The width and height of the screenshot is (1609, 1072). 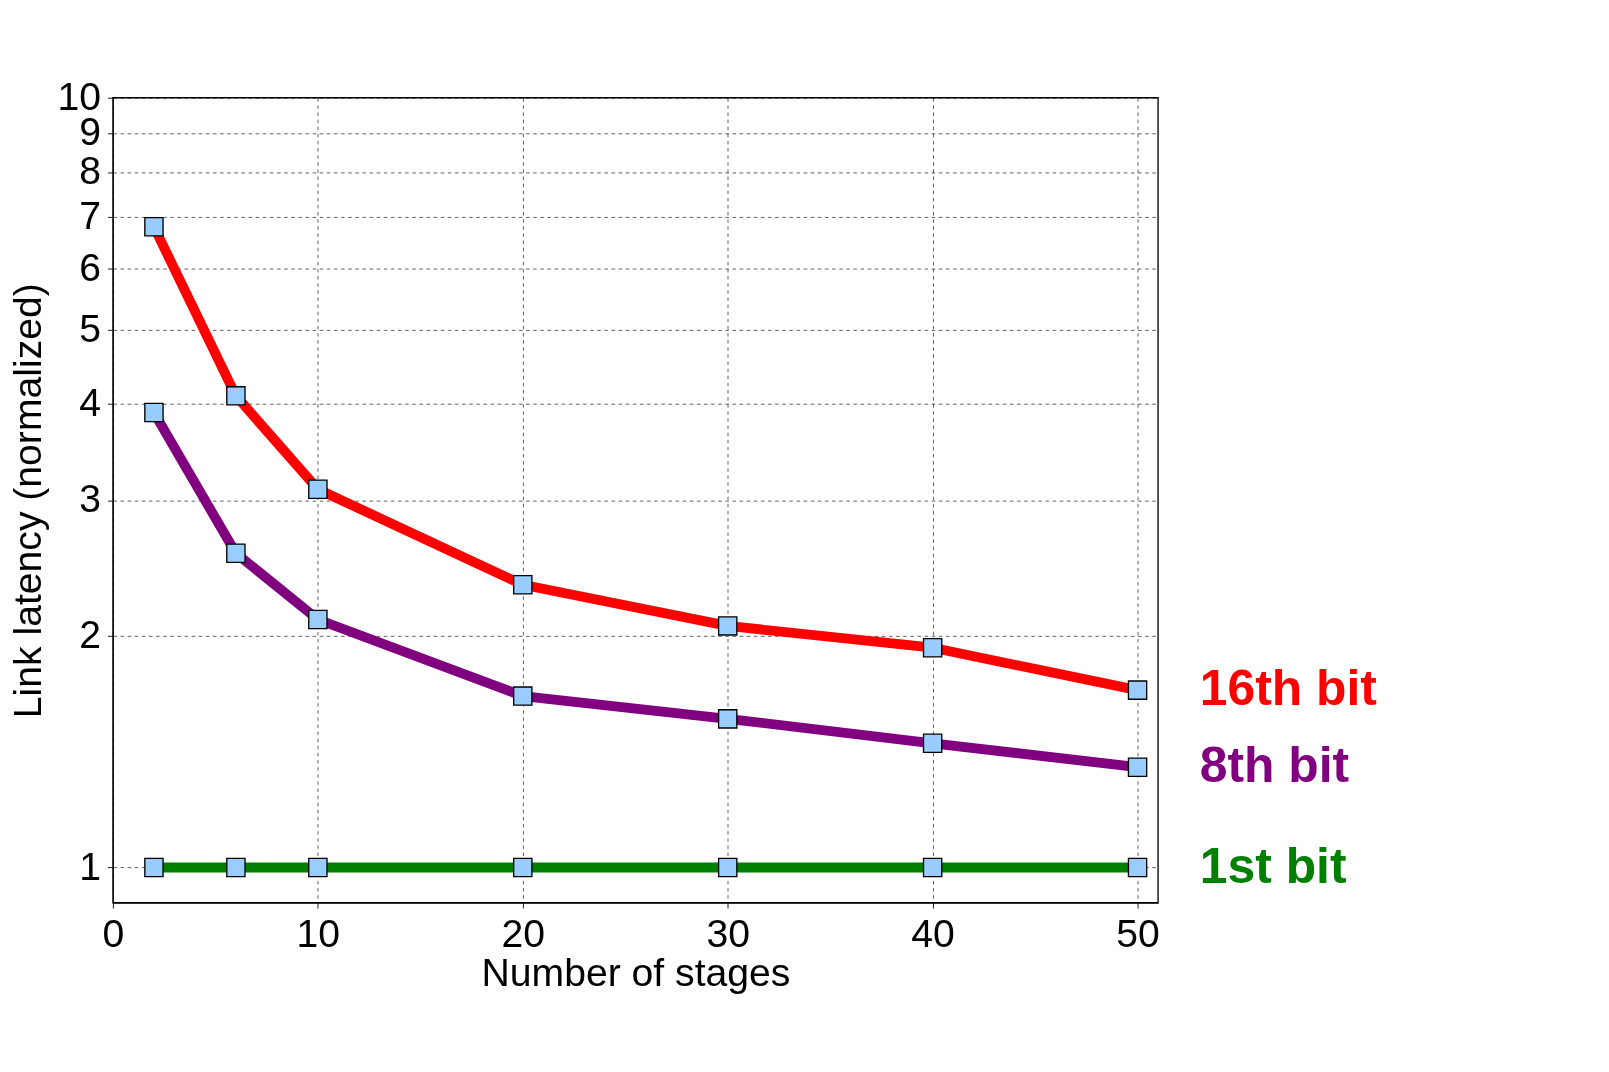 What do you see at coordinates (1138, 933) in the screenshot?
I see `x-tick-label: 50` at bounding box center [1138, 933].